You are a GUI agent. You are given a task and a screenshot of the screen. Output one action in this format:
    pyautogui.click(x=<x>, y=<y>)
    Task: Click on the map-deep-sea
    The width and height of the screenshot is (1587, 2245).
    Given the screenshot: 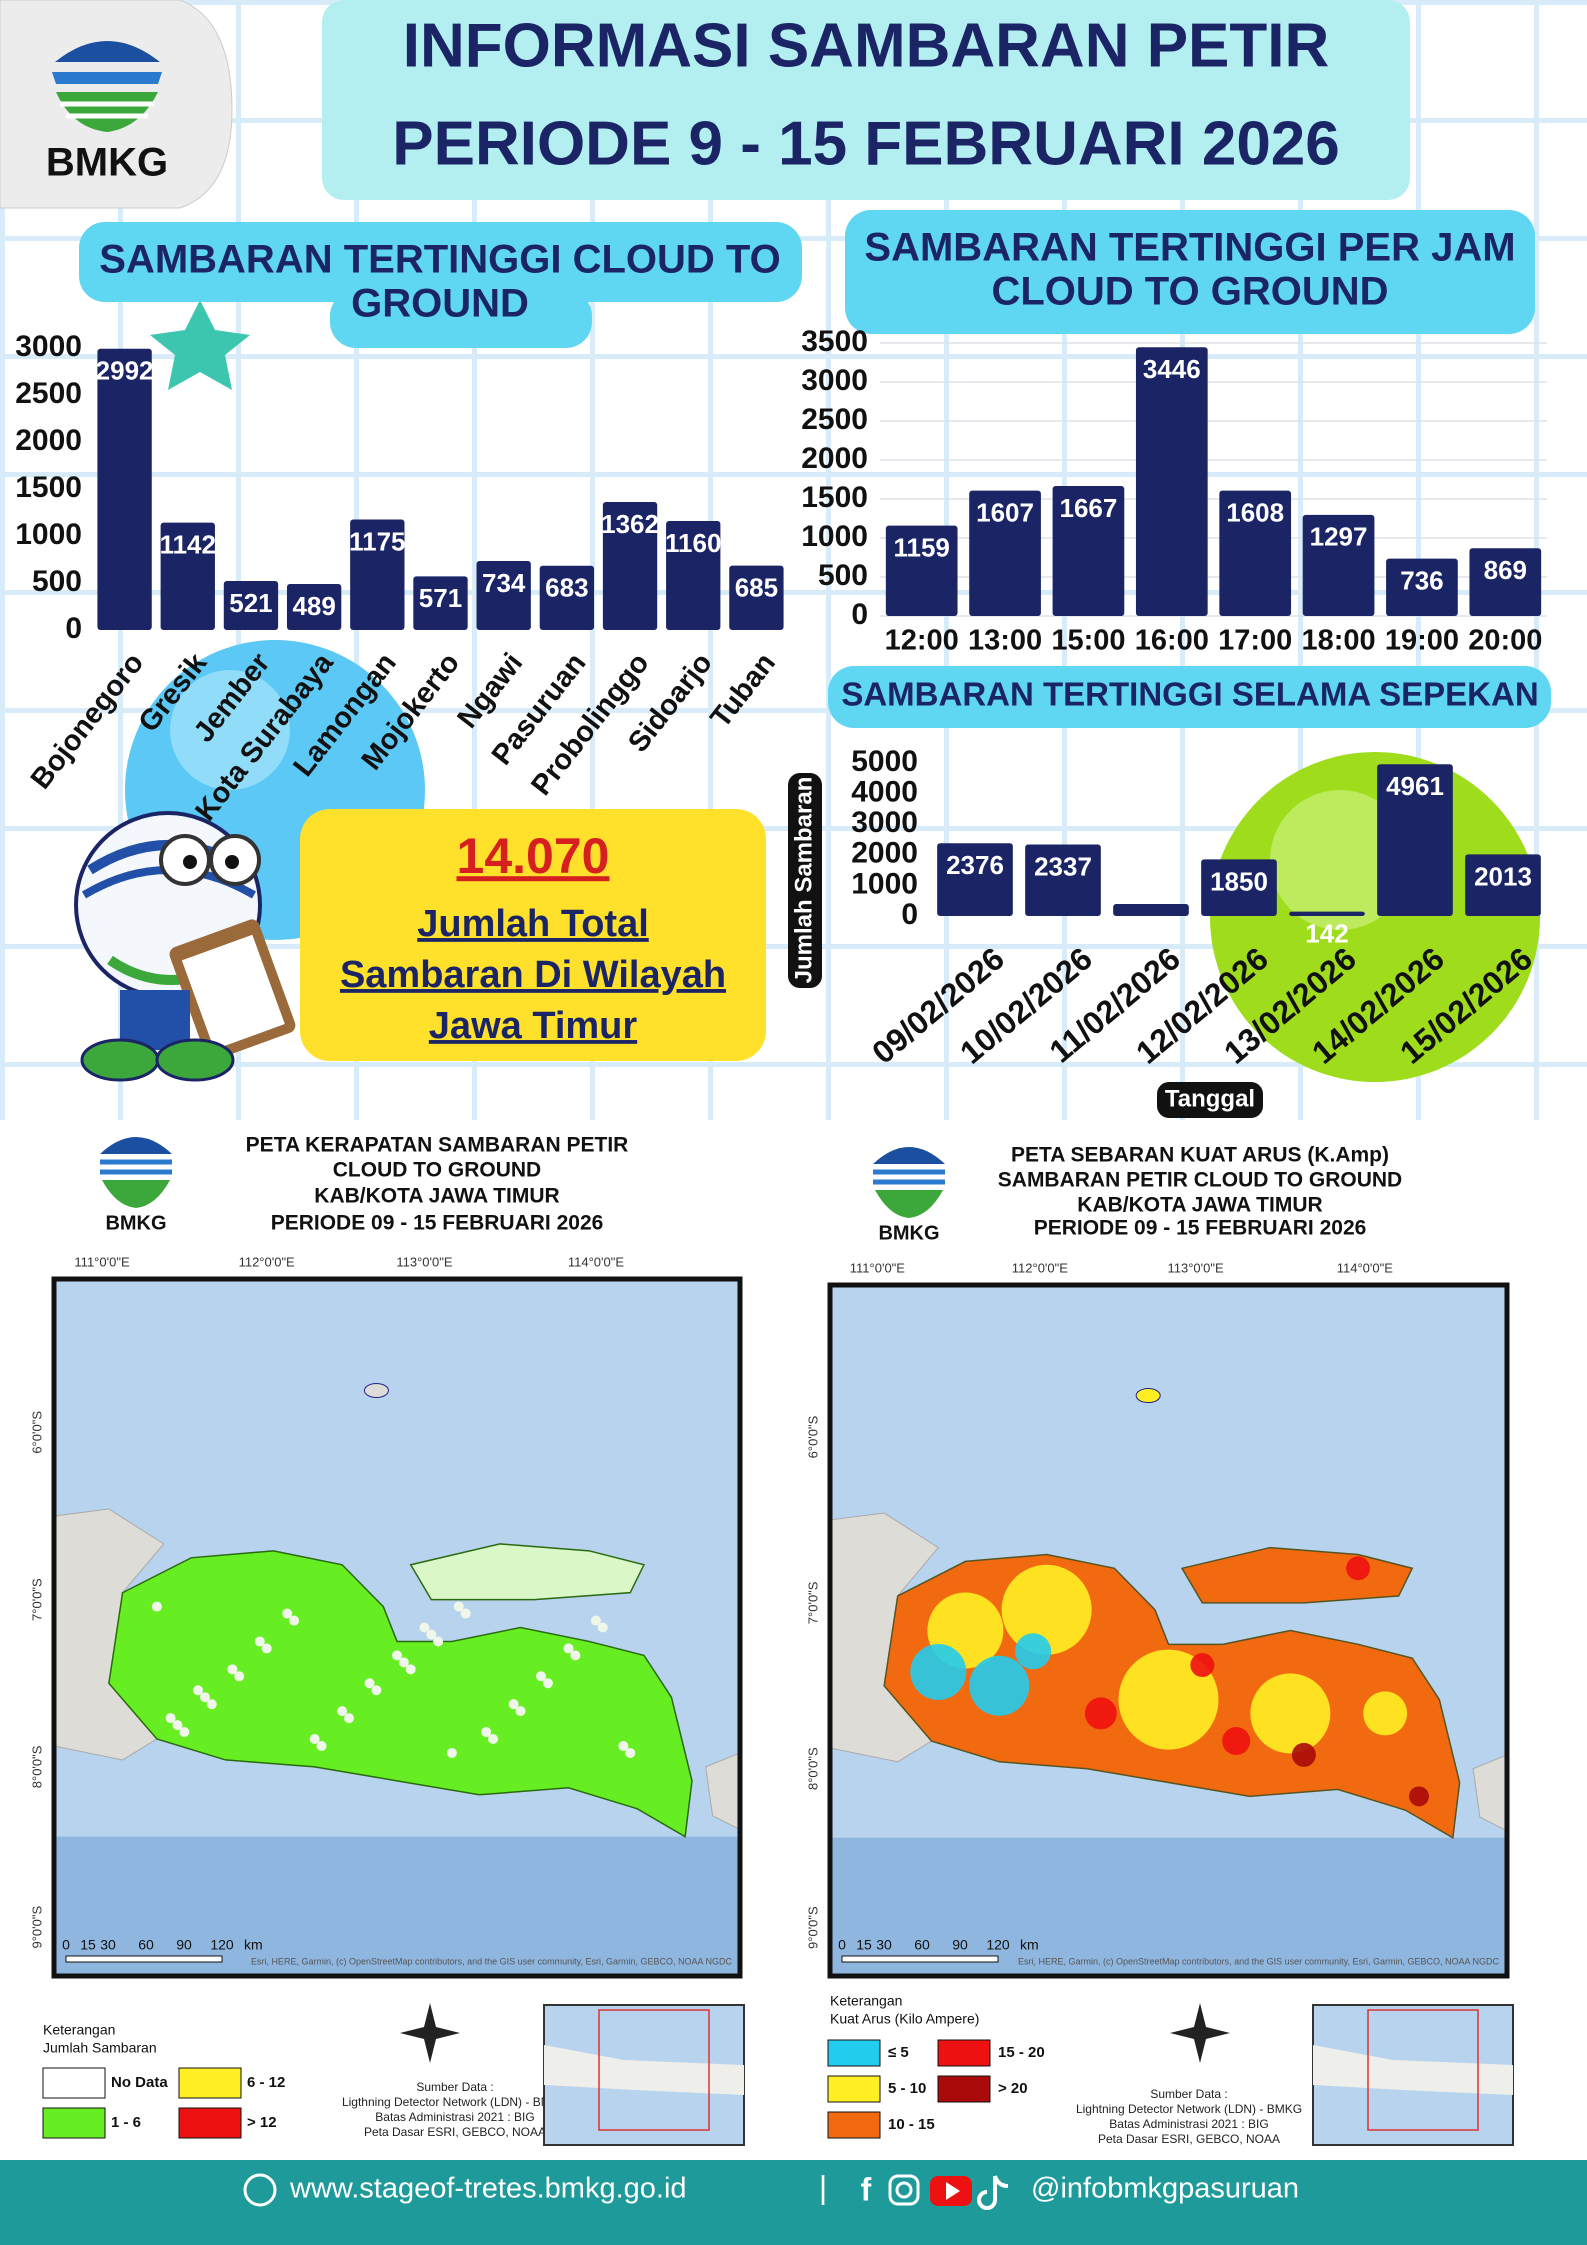 What is the action you would take?
    pyautogui.click(x=397, y=1906)
    